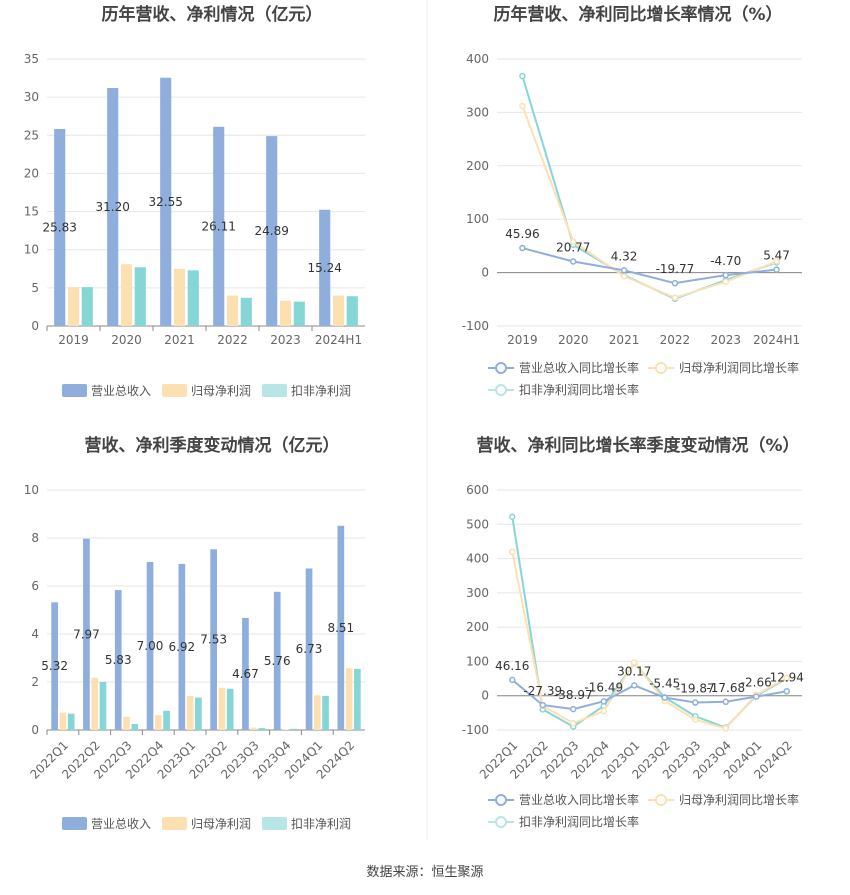 The width and height of the screenshot is (850, 895). I want to click on legend-swatch-deducted-np, so click(274, 390).